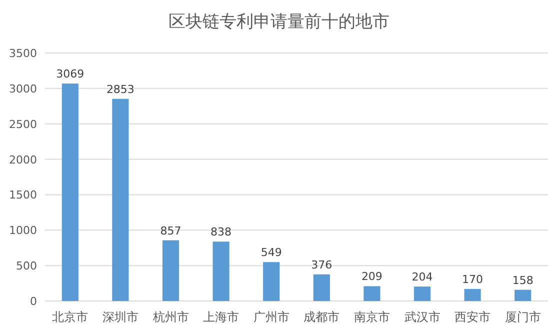 The height and width of the screenshot is (335, 558). Describe the element at coordinates (422, 277) in the screenshot. I see `data-label: 204` at that location.